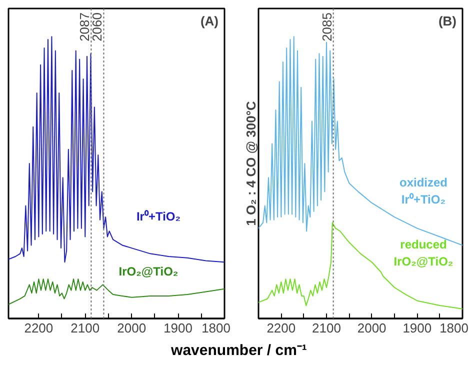 The height and width of the screenshot is (380, 474). Describe the element at coordinates (209, 21) in the screenshot. I see `text: (A)` at that location.